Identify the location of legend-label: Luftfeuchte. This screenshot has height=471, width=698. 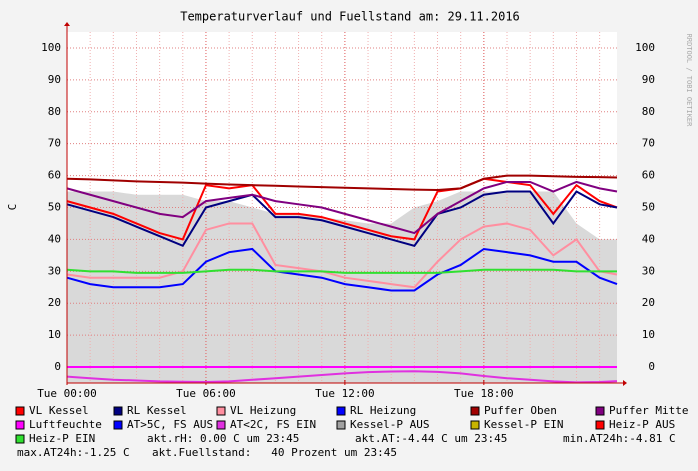
(65, 424).